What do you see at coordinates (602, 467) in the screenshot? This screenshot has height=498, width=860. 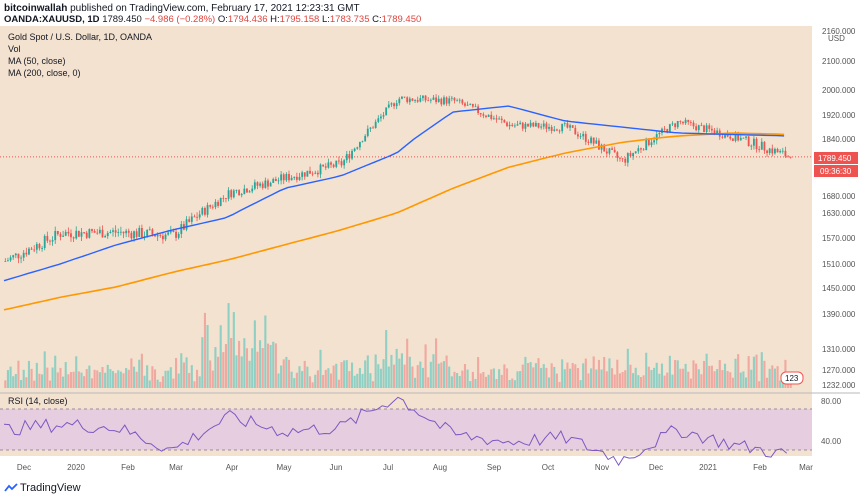 I see `time-axis-label: Nov` at bounding box center [602, 467].